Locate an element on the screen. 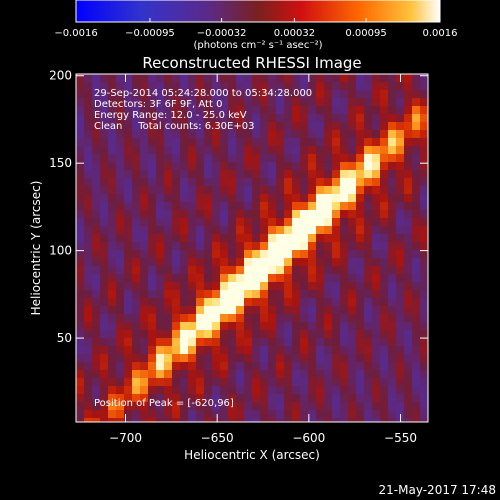 The image size is (500, 500). annotation-detectors: Detectors: 3F 6F 9F, Att 0 is located at coordinates (158, 104).